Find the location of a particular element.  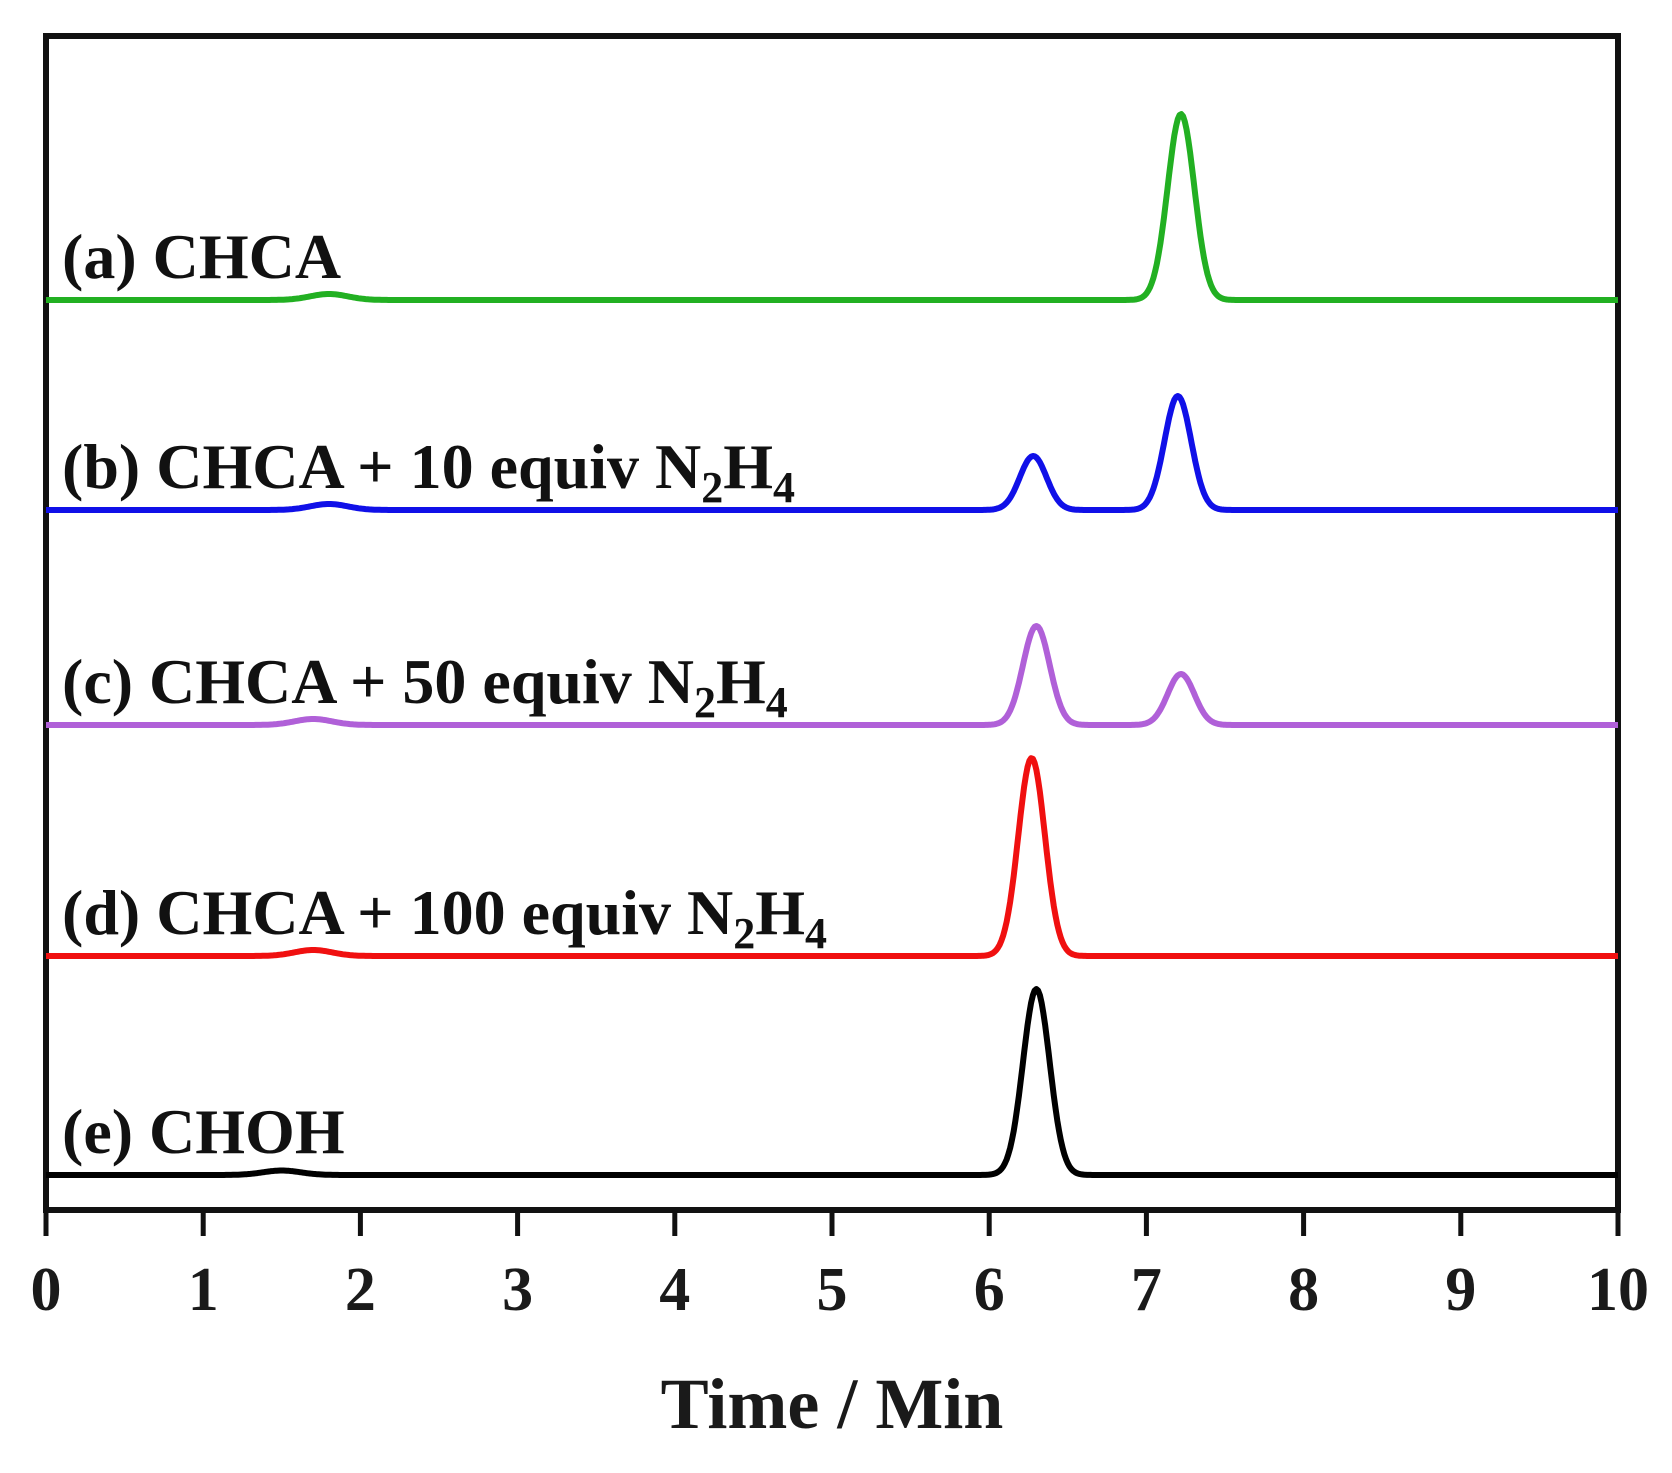

series-line-a is located at coordinates (832, 207).